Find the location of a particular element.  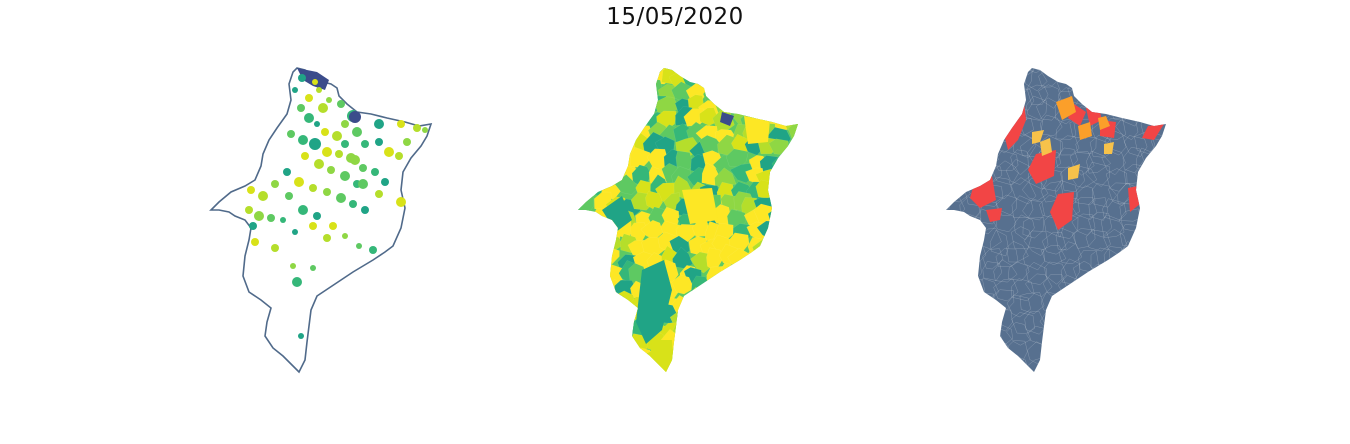

risk-layer is located at coordinates (1056, 220).